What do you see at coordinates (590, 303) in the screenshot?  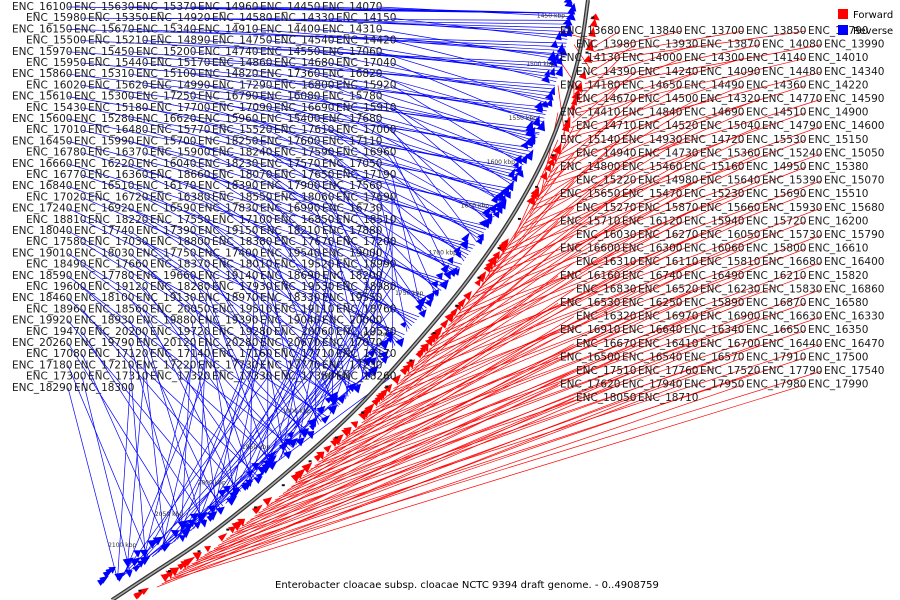 I see `forward-gene-label: ENC_16530` at bounding box center [590, 303].